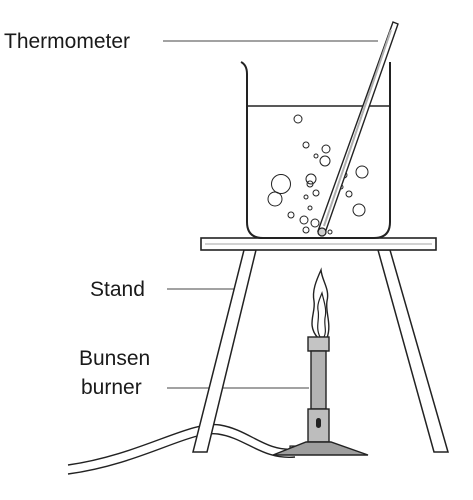 Image resolution: width=473 pixels, height=500 pixels. What do you see at coordinates (318, 380) in the screenshot?
I see `burner-barrel` at bounding box center [318, 380].